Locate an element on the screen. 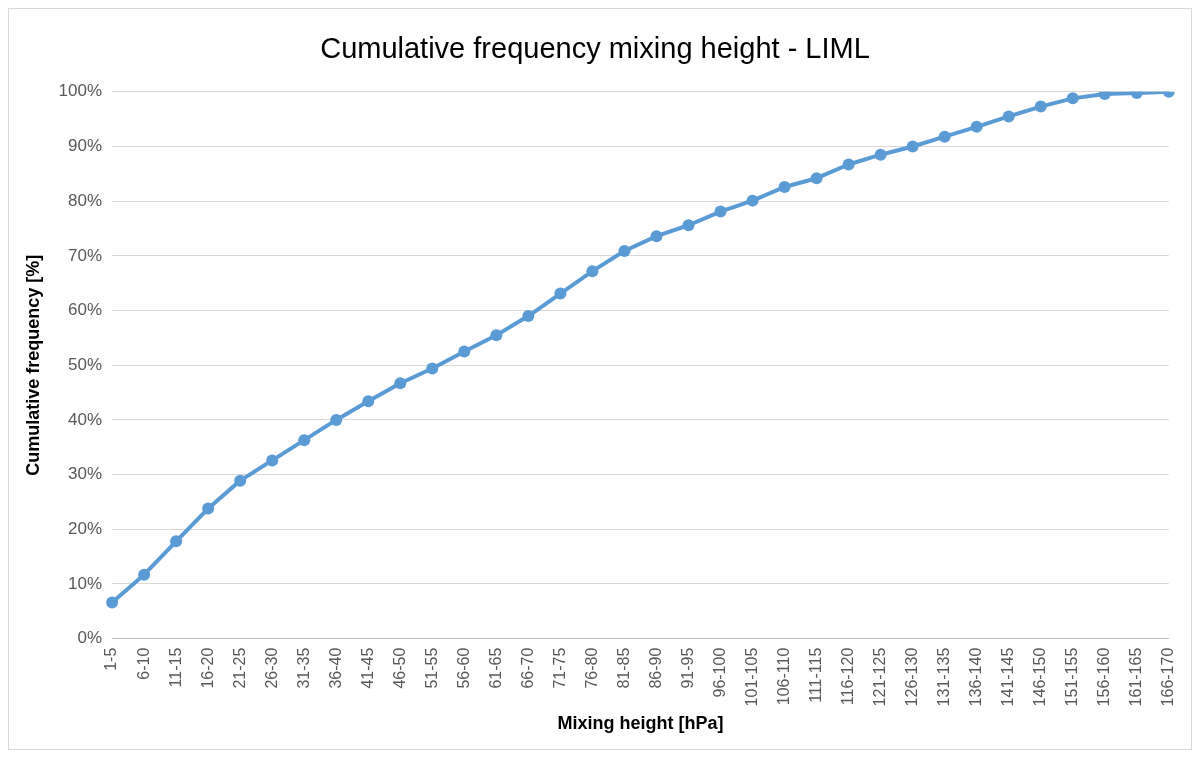 This screenshot has width=1200, height=758. y-tick-label: 0% is located at coordinates (90, 638).